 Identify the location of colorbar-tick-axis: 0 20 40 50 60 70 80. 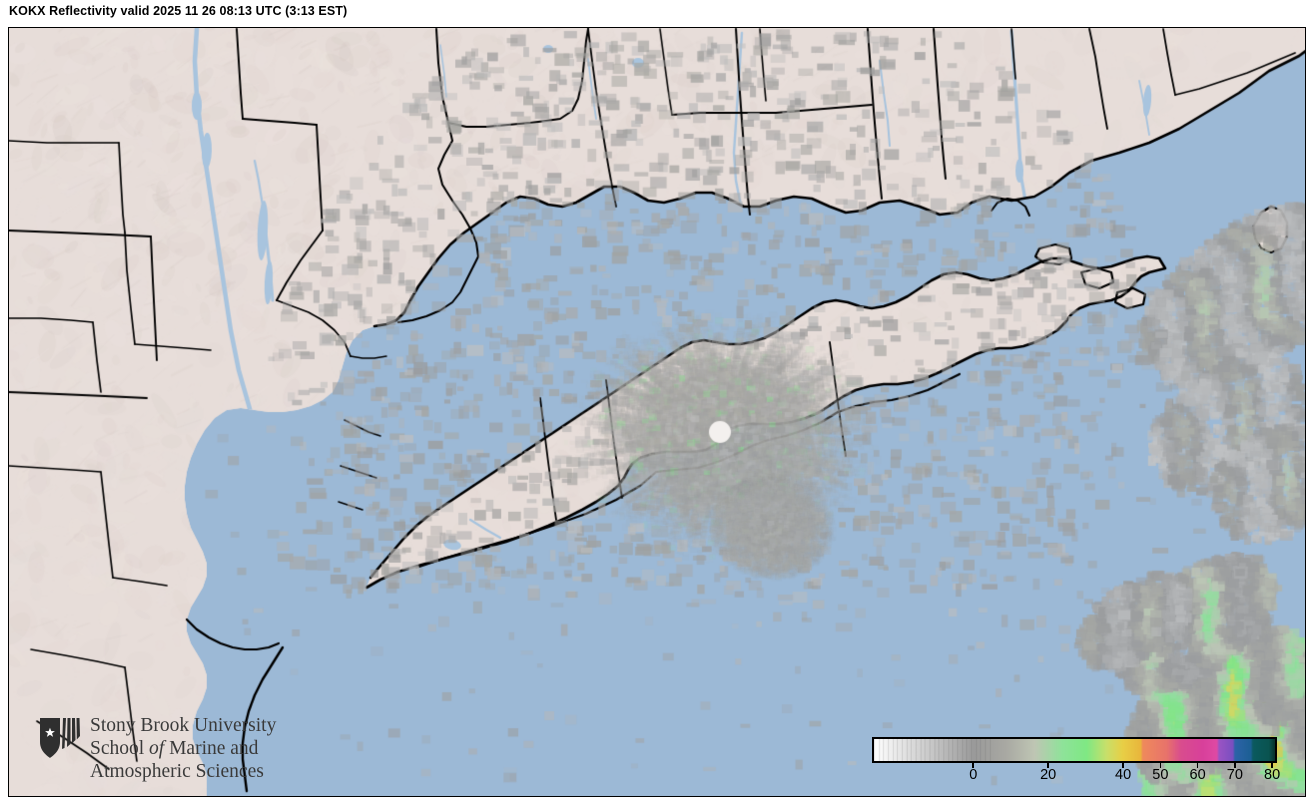
(1076, 774).